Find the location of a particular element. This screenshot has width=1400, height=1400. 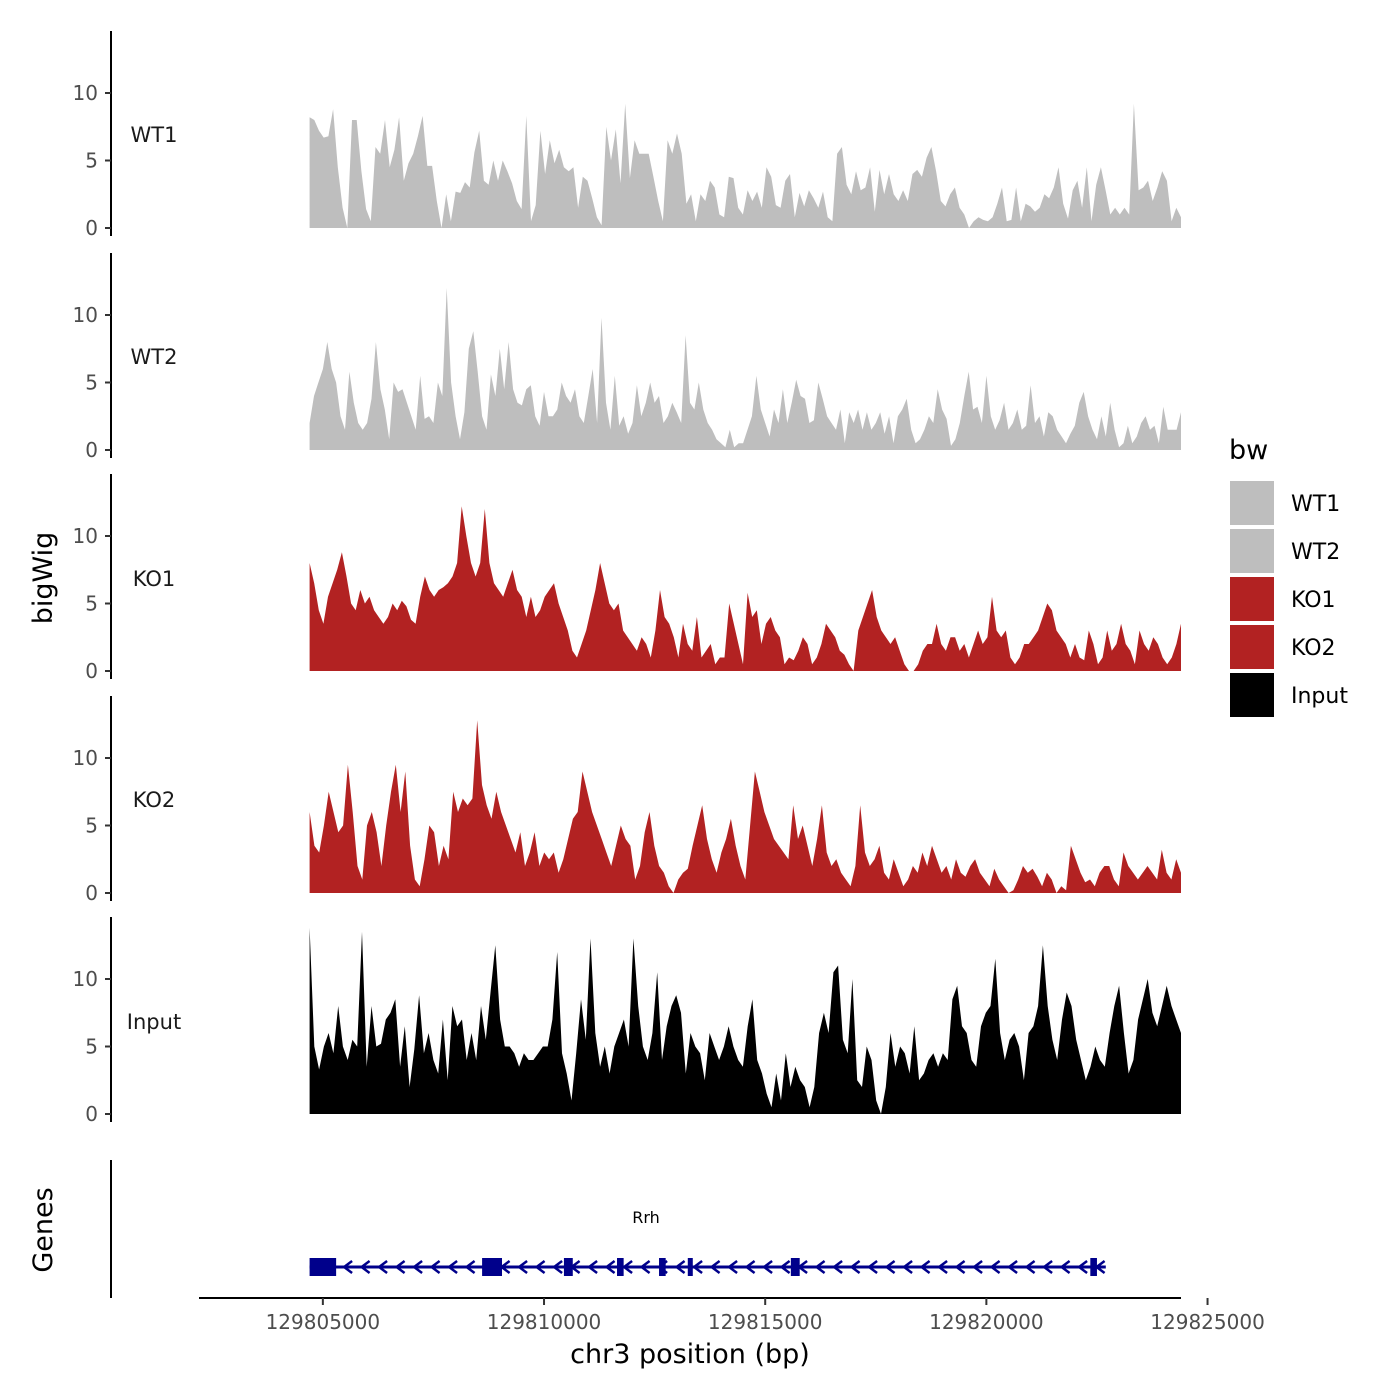

track-wt1: 0 5 10 WT1 is located at coordinates (627, 135).